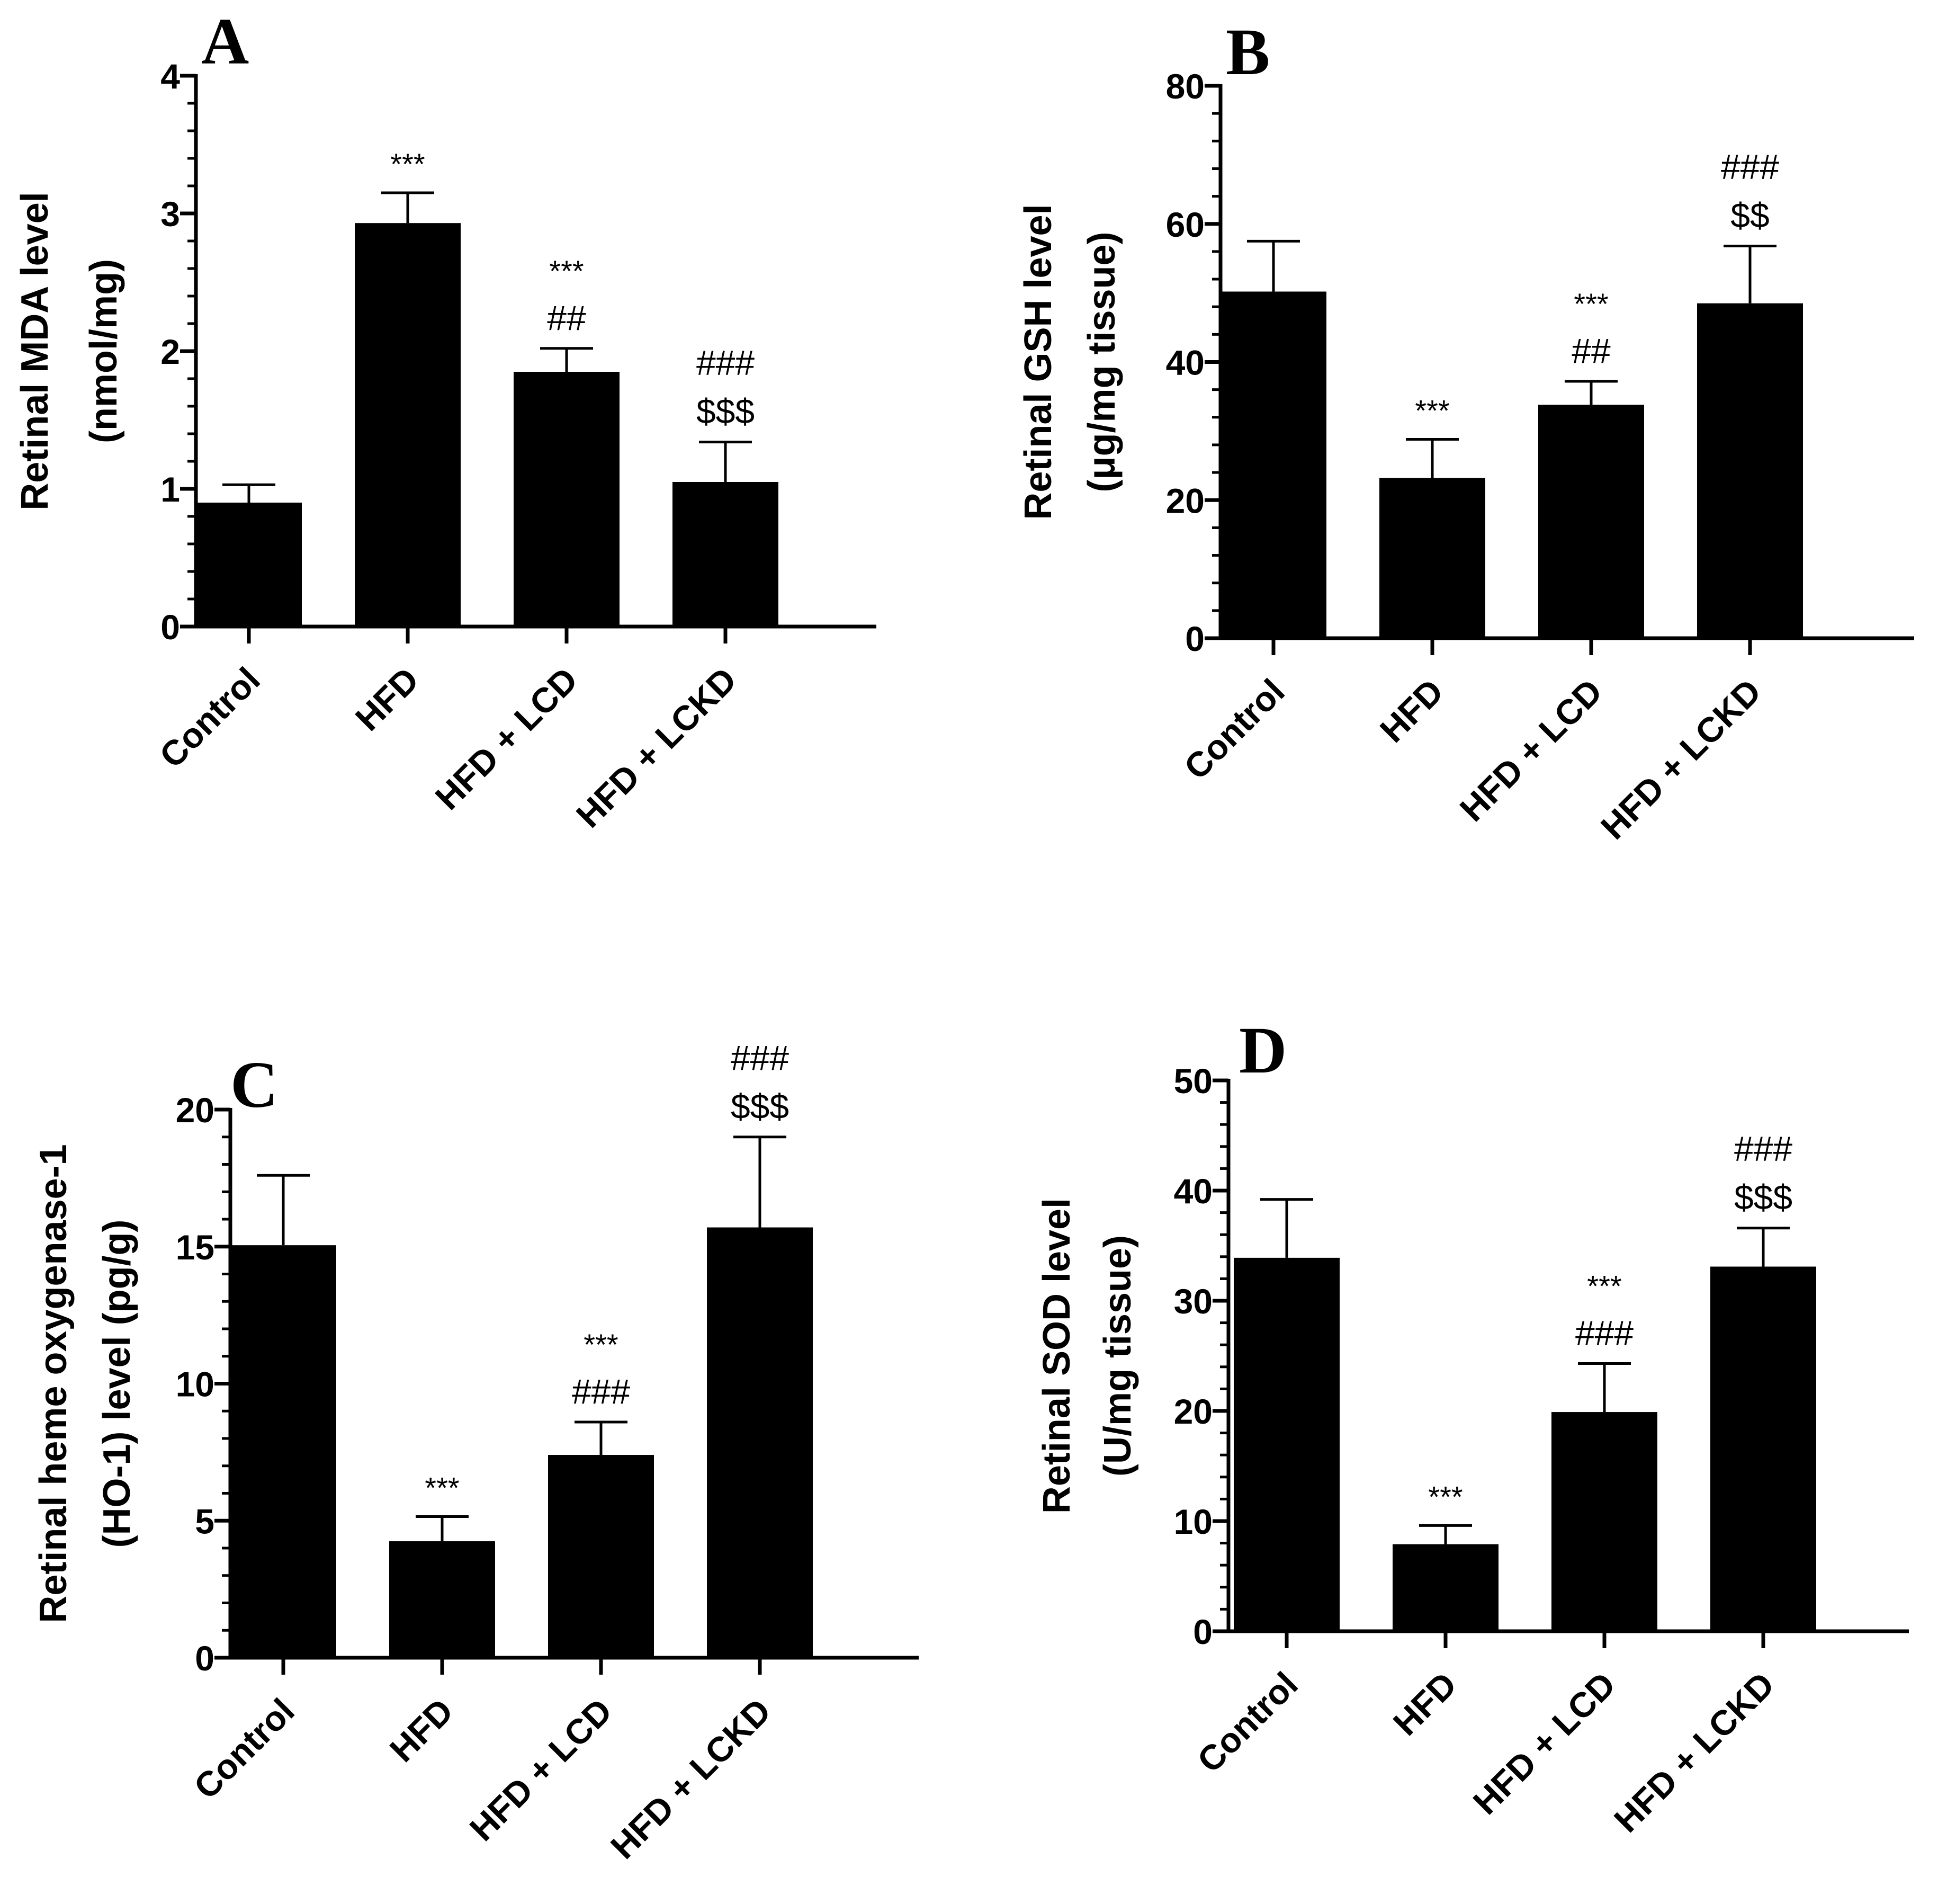 The height and width of the screenshot is (1904, 1938). Describe the element at coordinates (195, 1248) in the screenshot. I see `y-tick-label: 15` at that location.